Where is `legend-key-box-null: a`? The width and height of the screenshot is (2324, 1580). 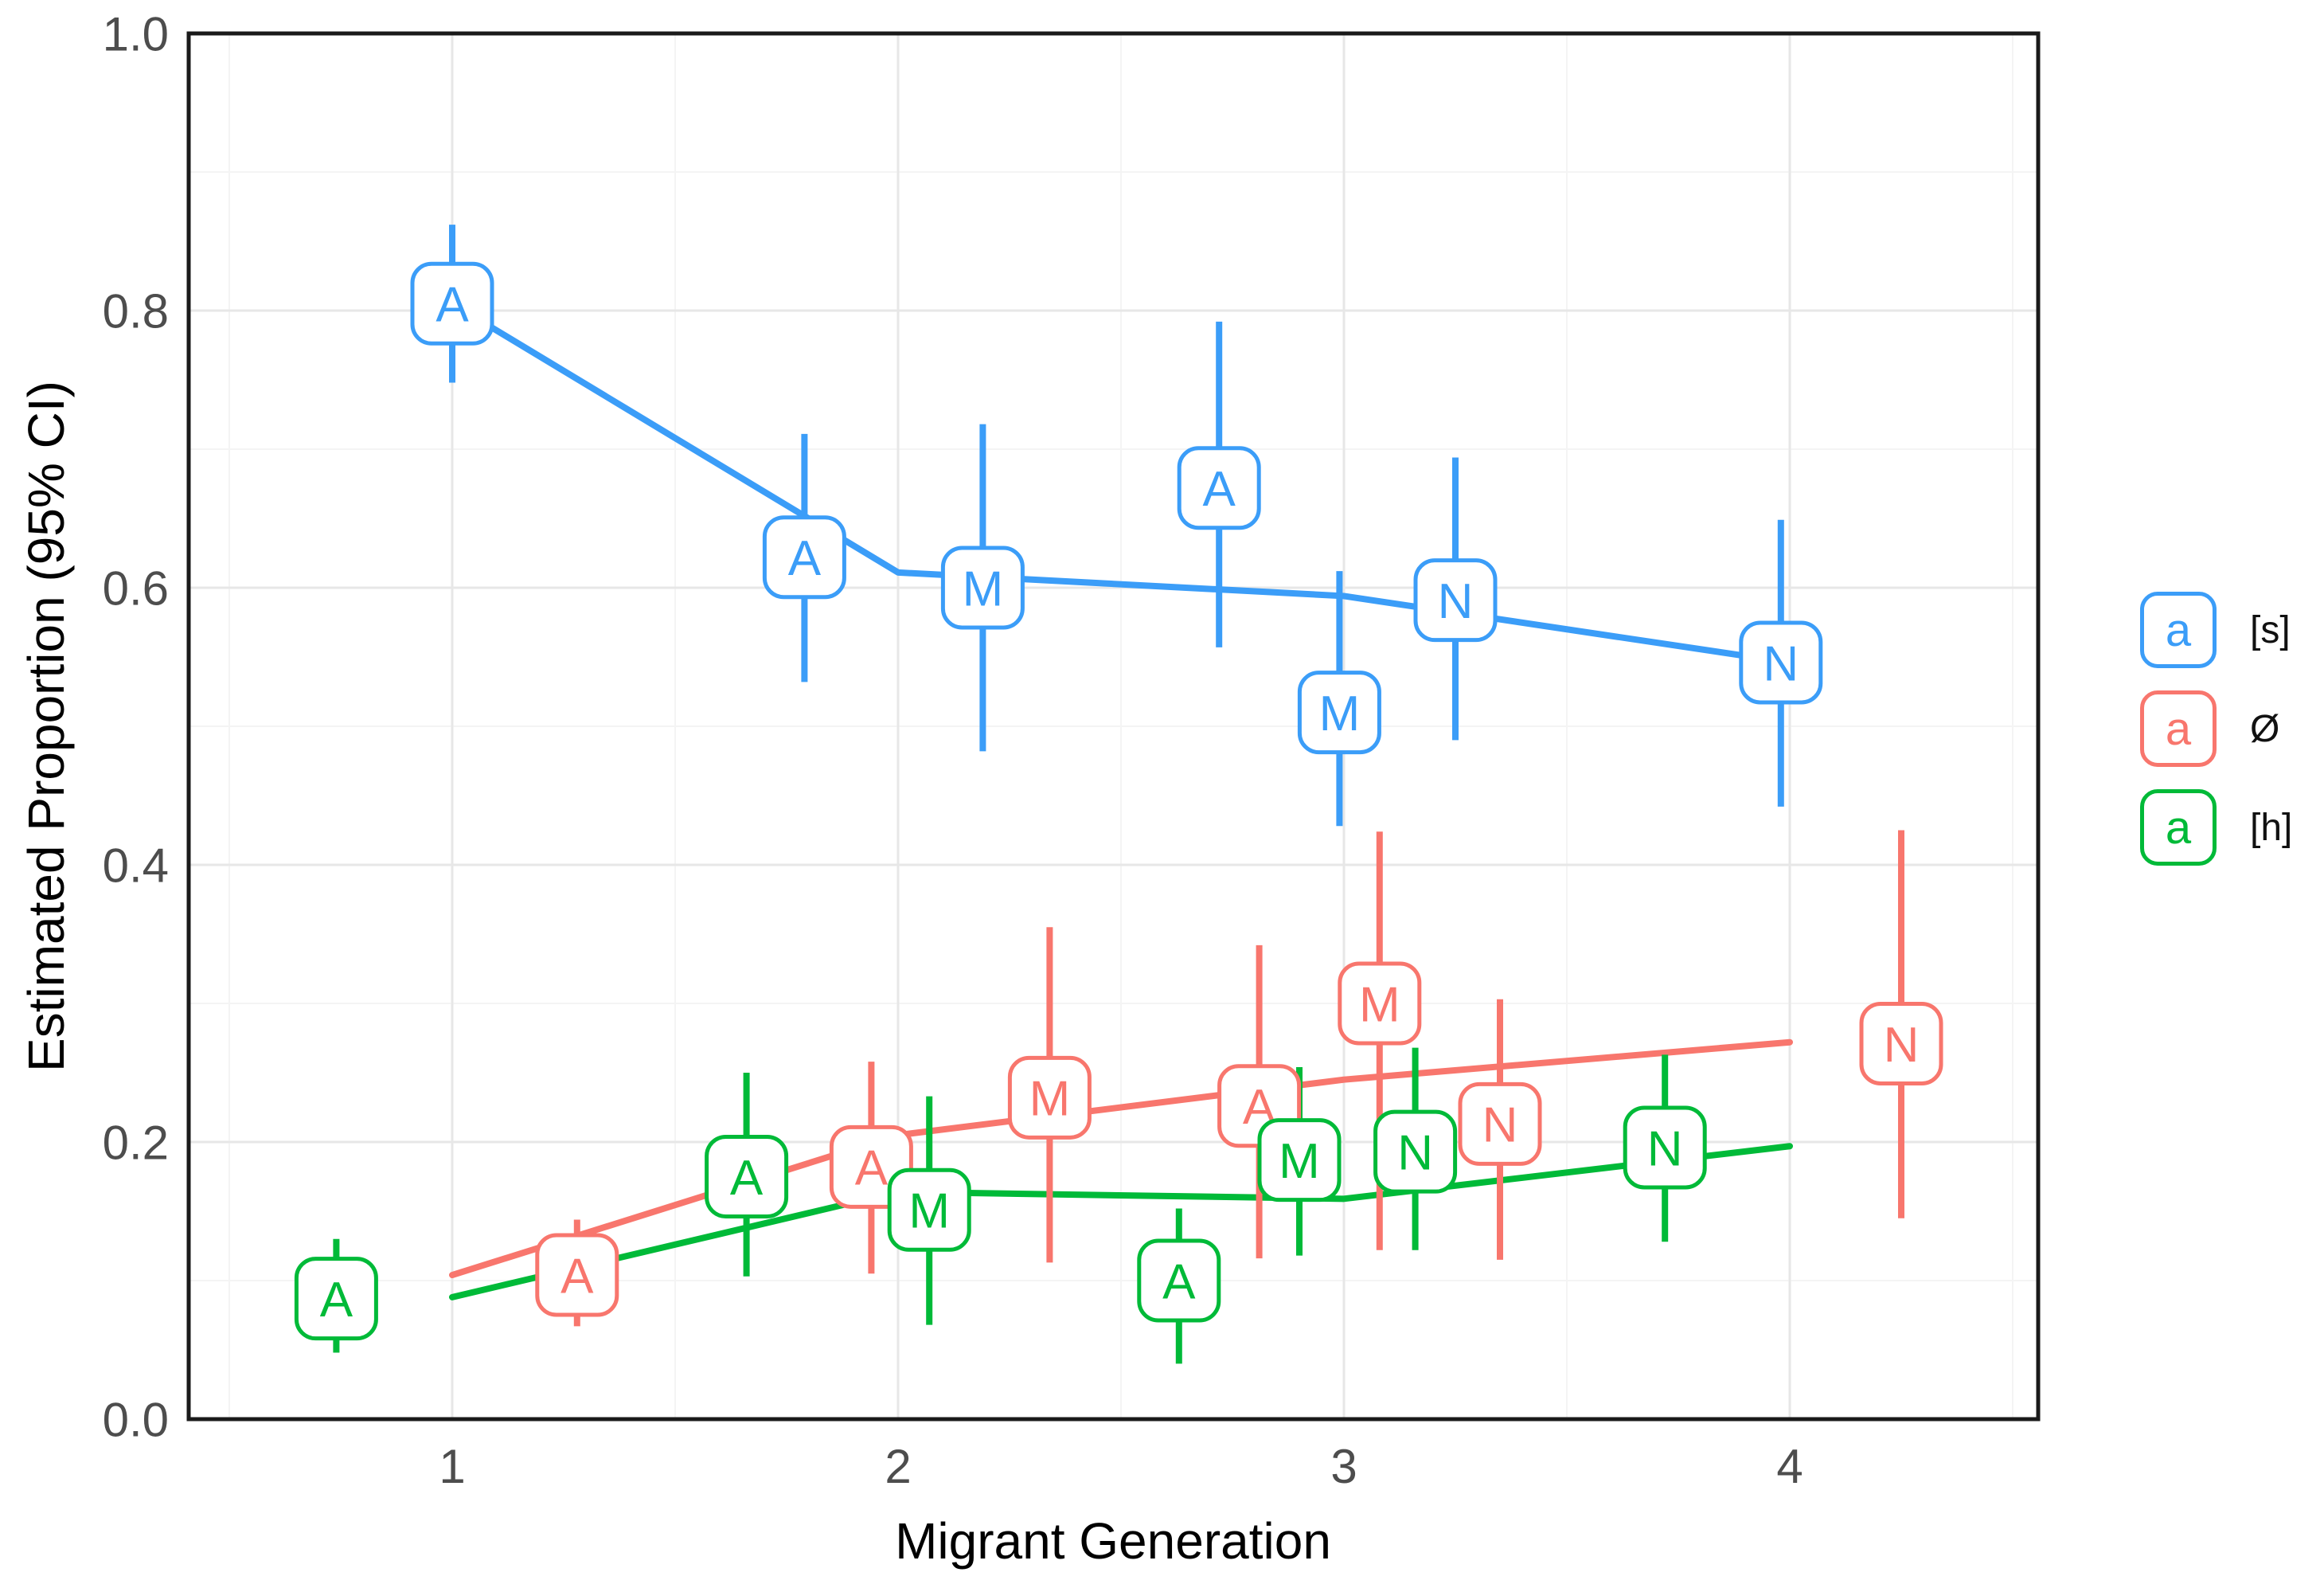
legend-key-box-null: a is located at coordinates (2179, 728).